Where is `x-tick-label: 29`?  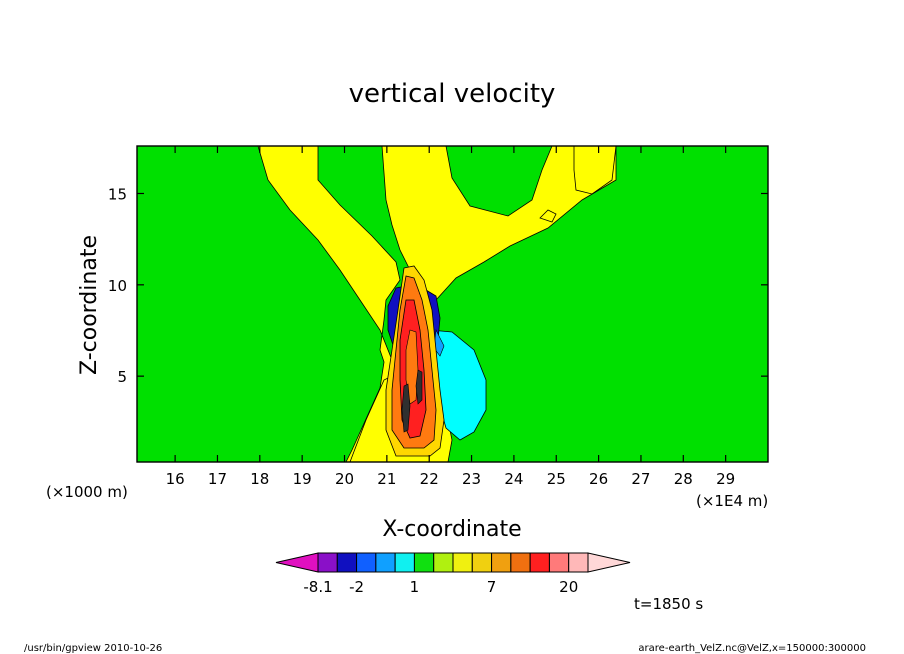
x-tick-label: 29 is located at coordinates (725, 479).